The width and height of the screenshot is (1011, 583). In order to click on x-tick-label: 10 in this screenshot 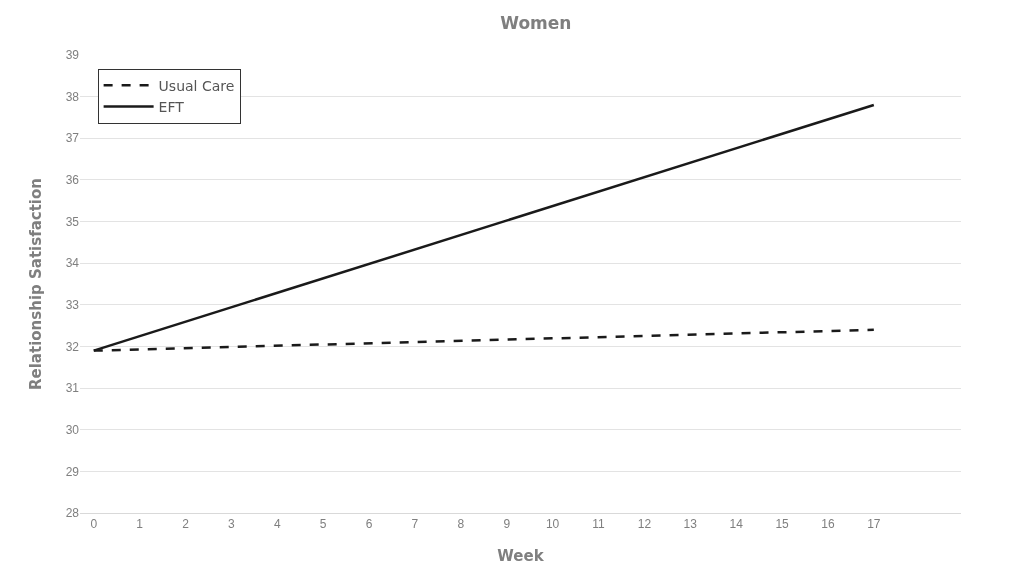, I will do `click(552, 524)`.